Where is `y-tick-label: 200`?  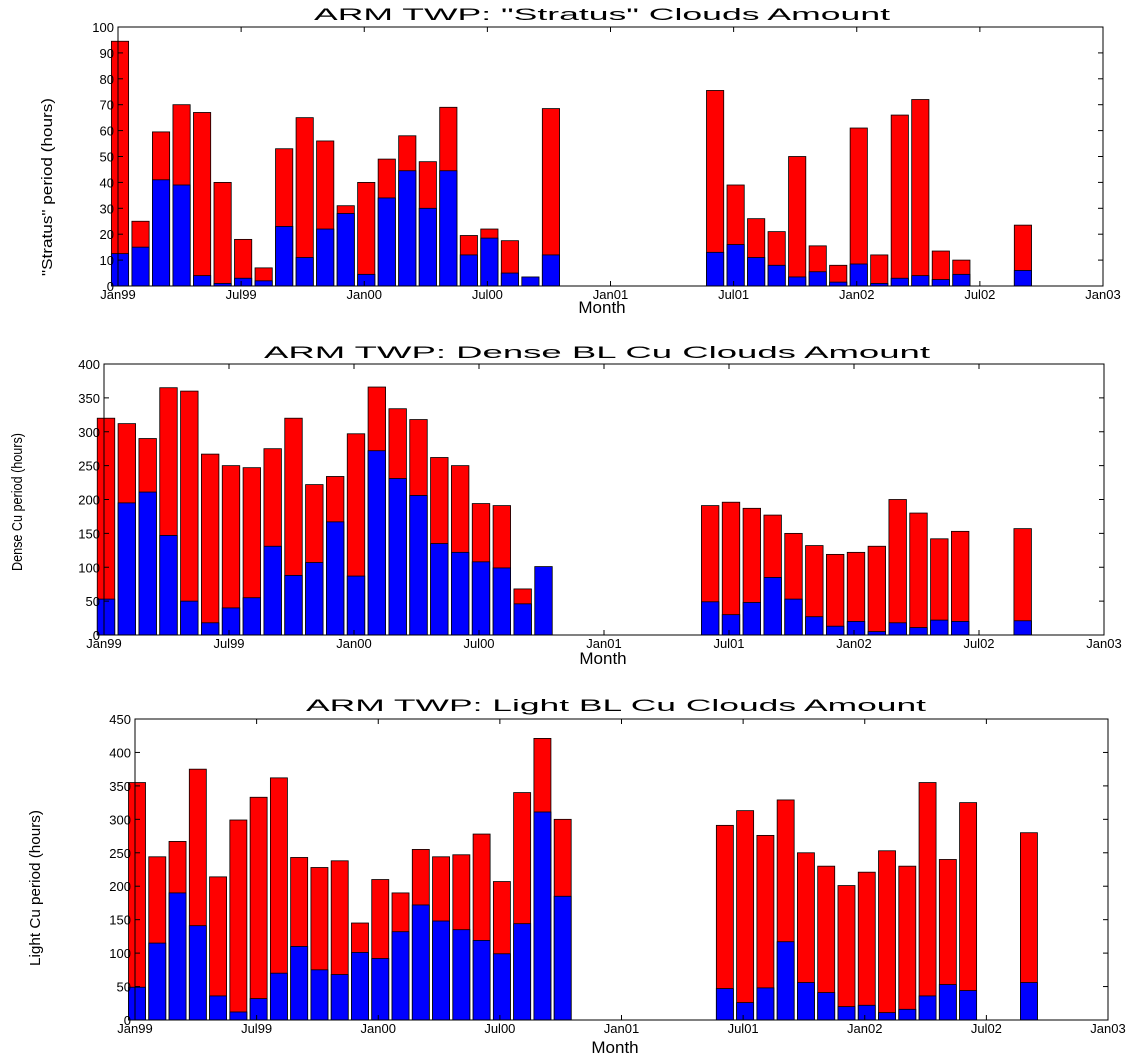 y-tick-label: 200 is located at coordinates (120, 886).